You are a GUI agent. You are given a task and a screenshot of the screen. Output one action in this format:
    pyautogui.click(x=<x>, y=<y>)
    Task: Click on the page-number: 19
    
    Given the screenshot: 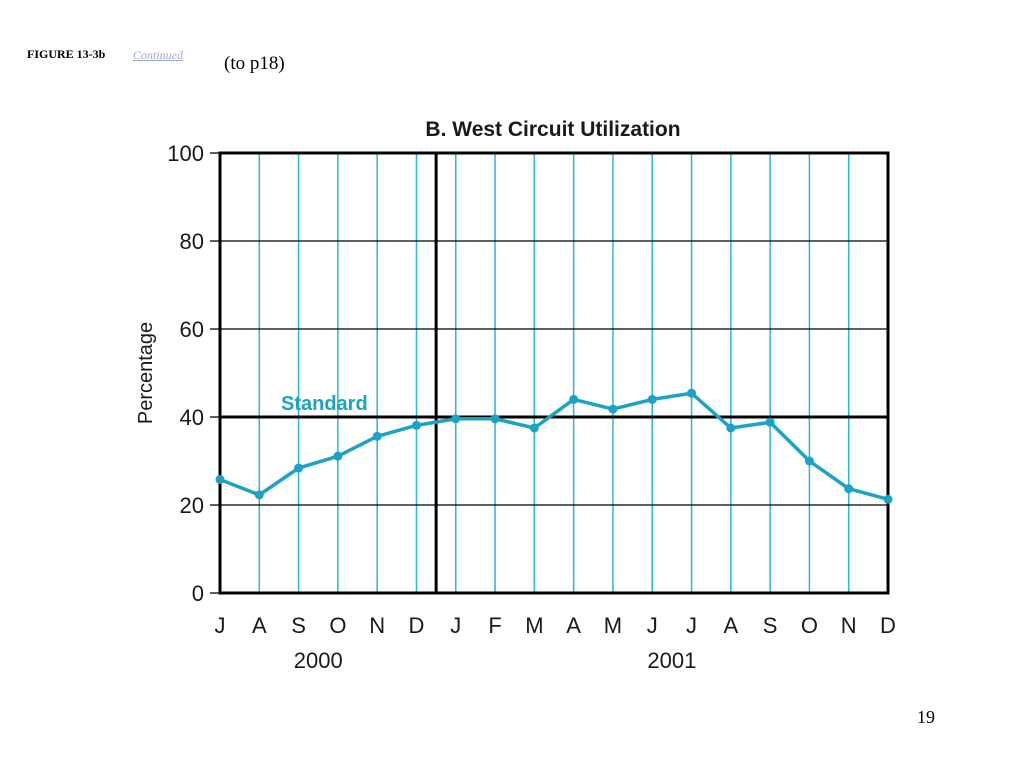 What is the action you would take?
    pyautogui.click(x=926, y=717)
    